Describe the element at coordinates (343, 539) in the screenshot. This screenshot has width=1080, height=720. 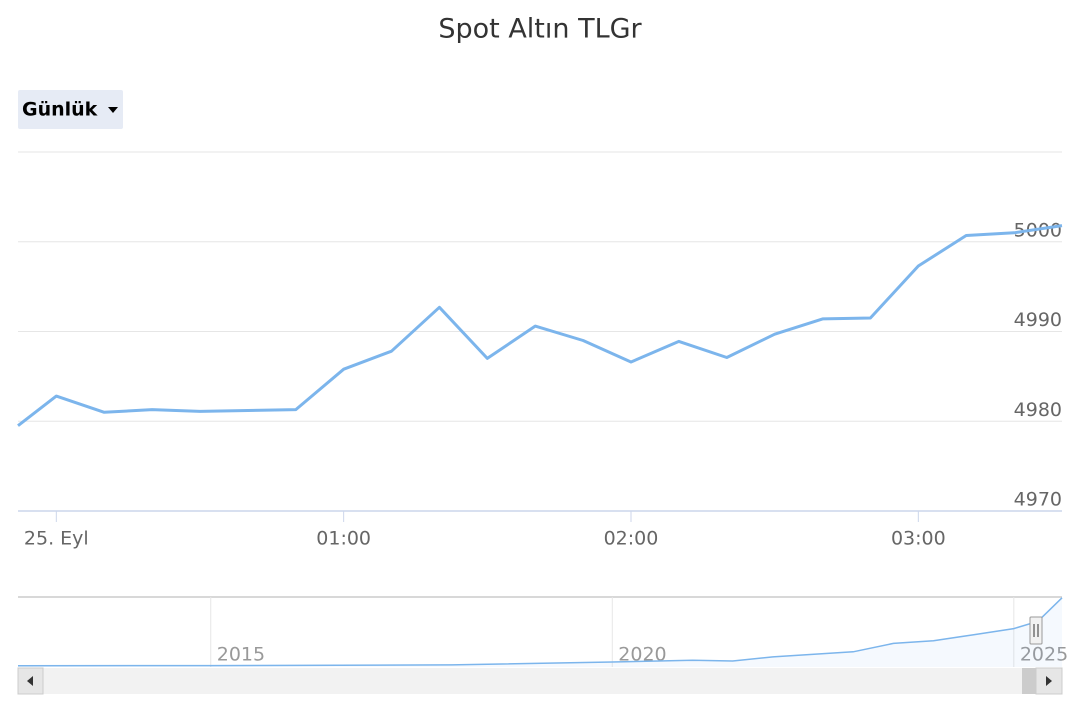
I see `x-tick-label: 01:00` at that location.